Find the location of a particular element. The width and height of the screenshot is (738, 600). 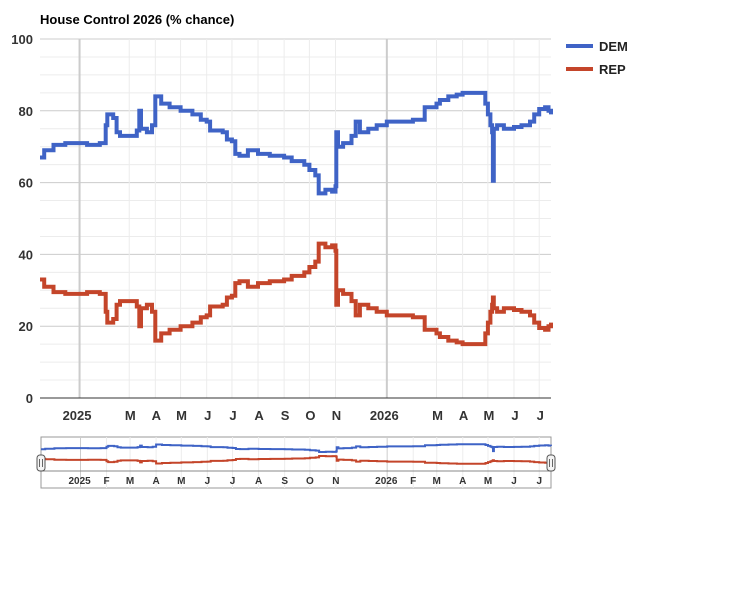

x-tick-label: N is located at coordinates (336, 415).